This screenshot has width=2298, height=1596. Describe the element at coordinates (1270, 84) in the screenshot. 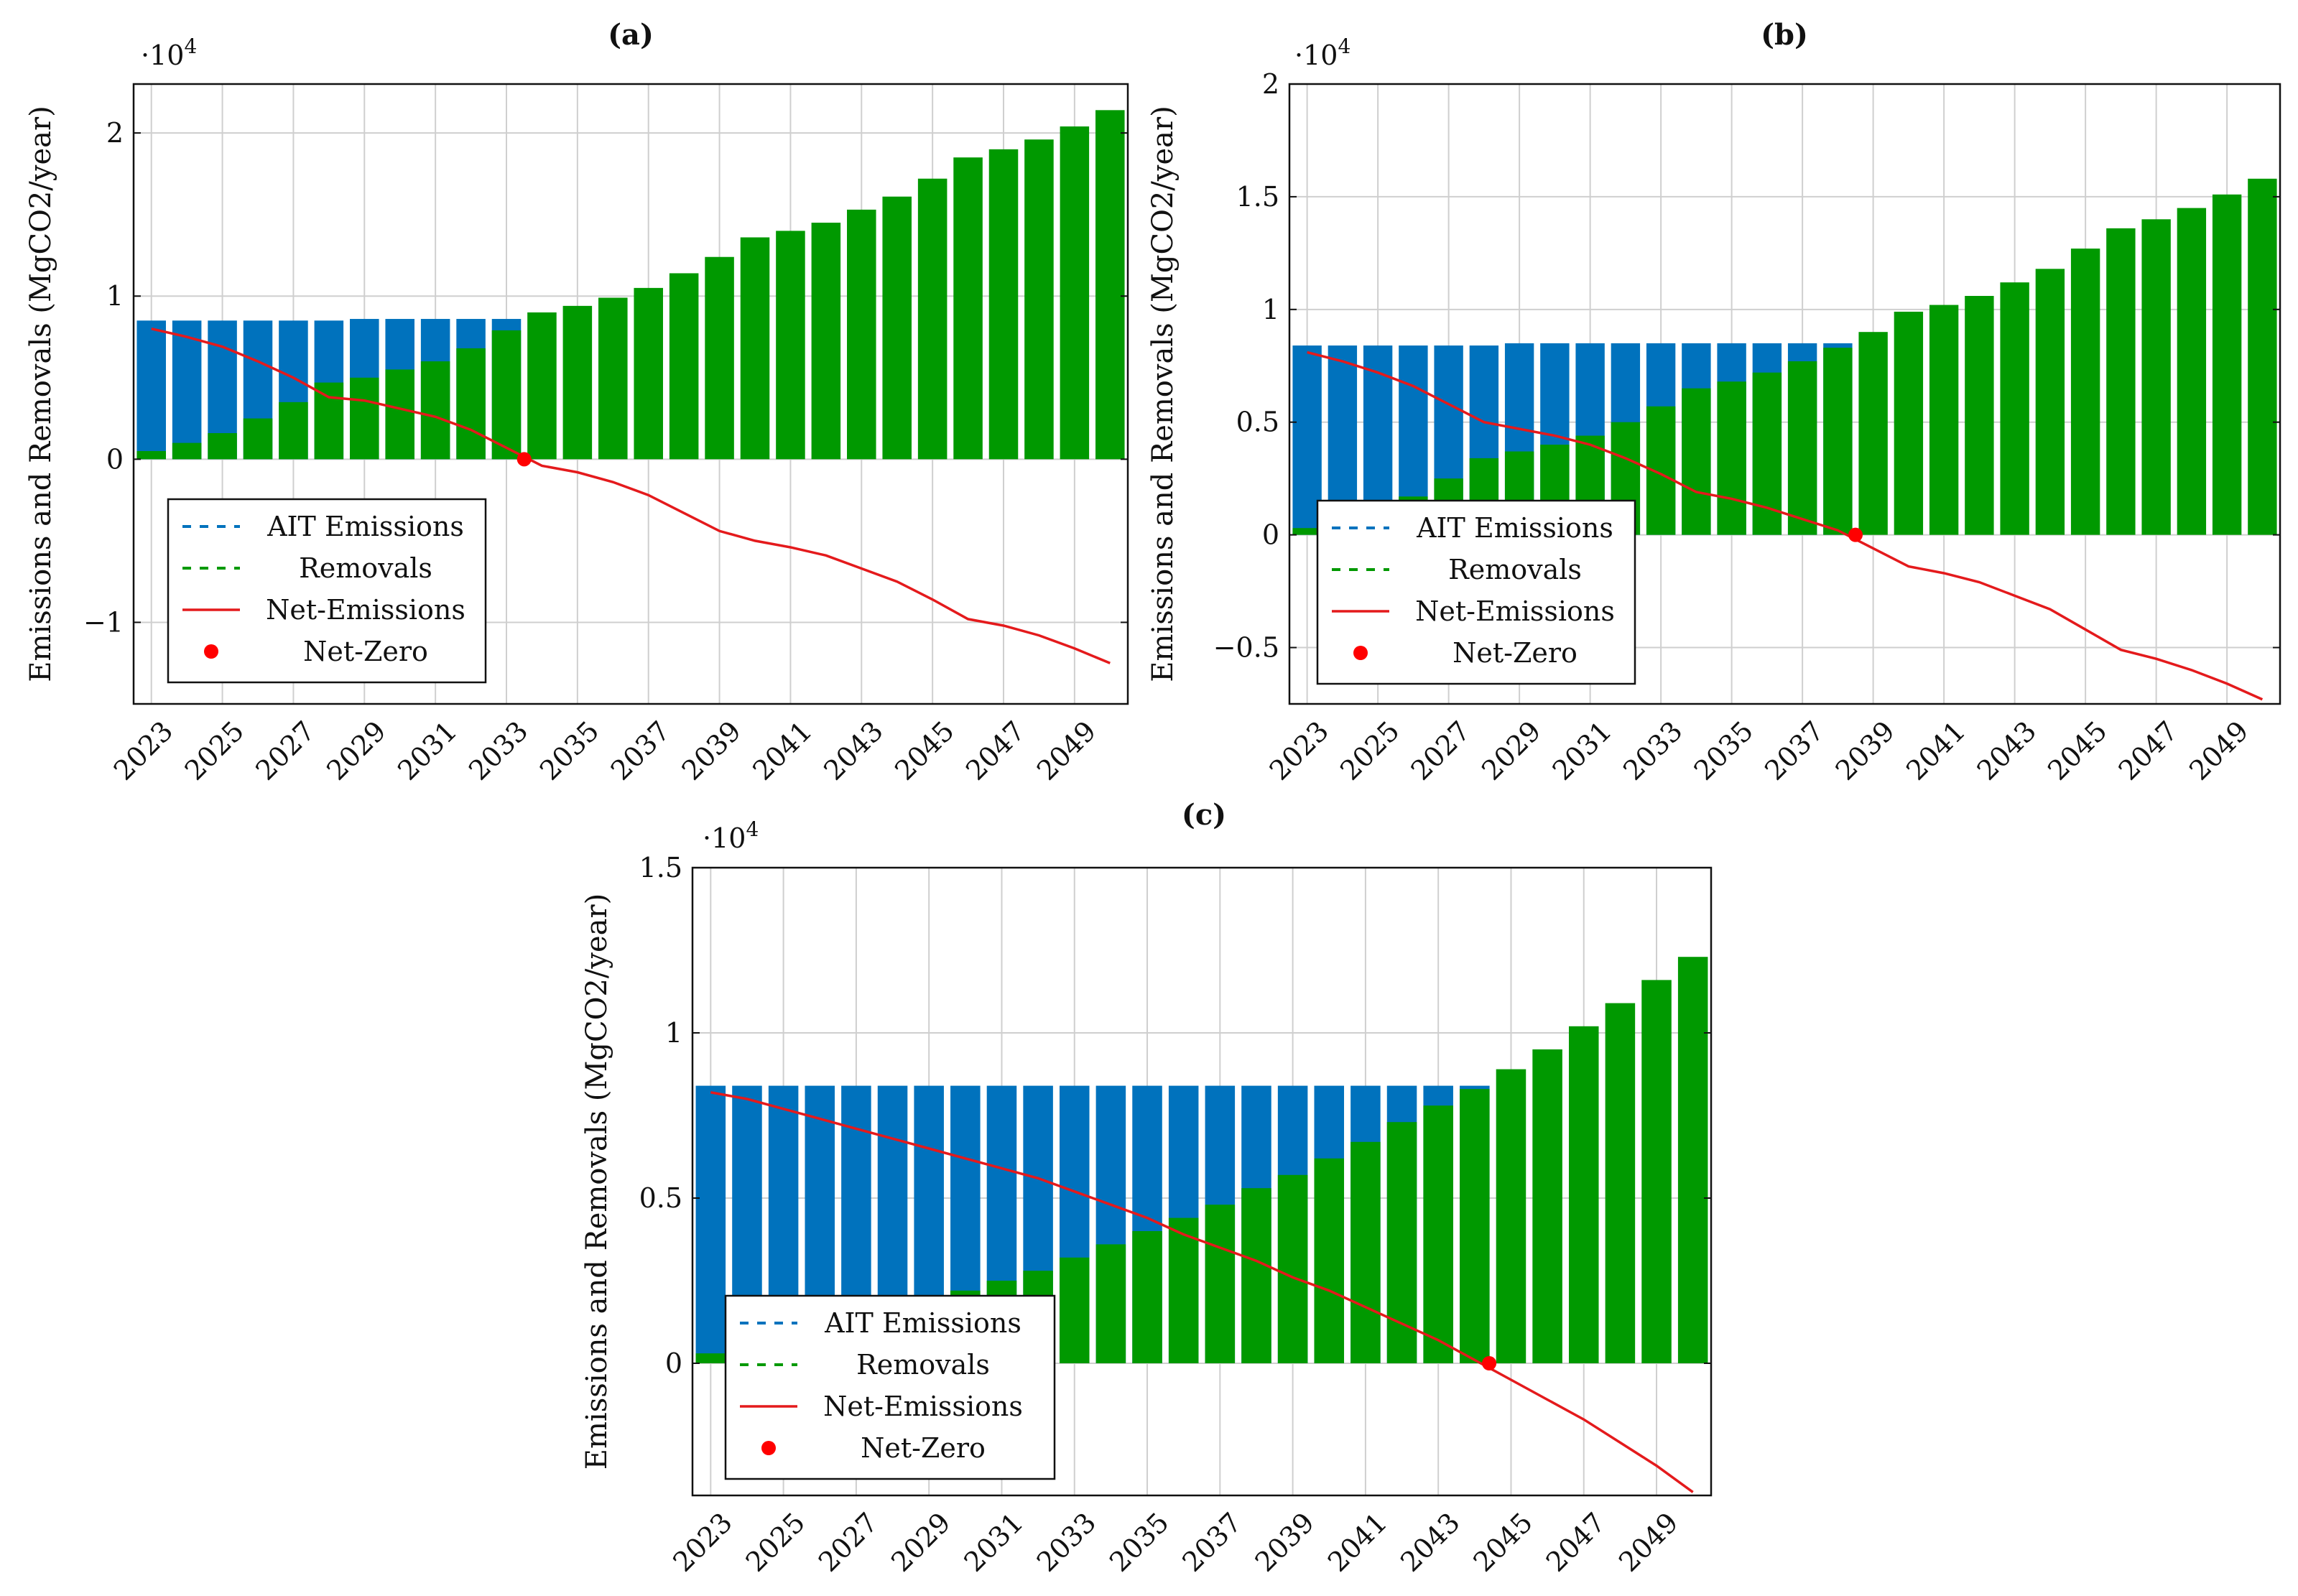

I see `y-tick-label: 2` at that location.